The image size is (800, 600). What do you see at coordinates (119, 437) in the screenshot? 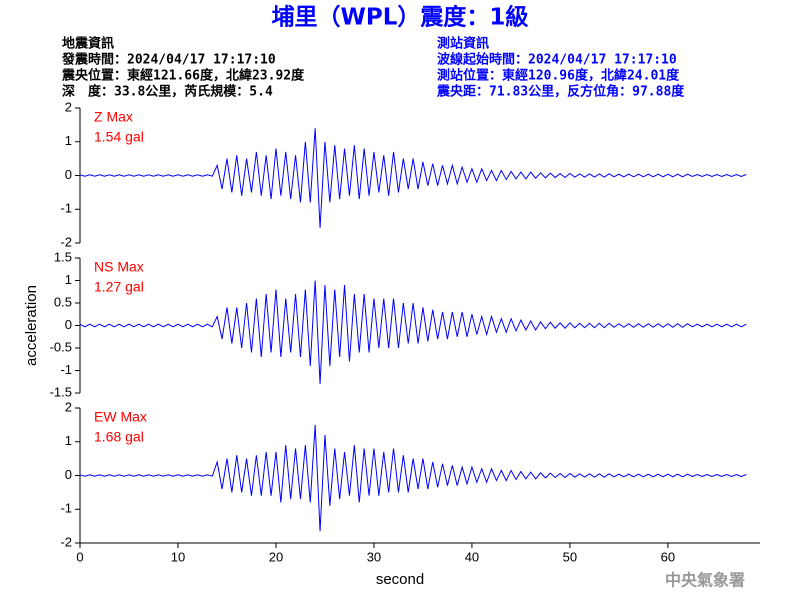
I see `max-label: 1.68 gal` at bounding box center [119, 437].